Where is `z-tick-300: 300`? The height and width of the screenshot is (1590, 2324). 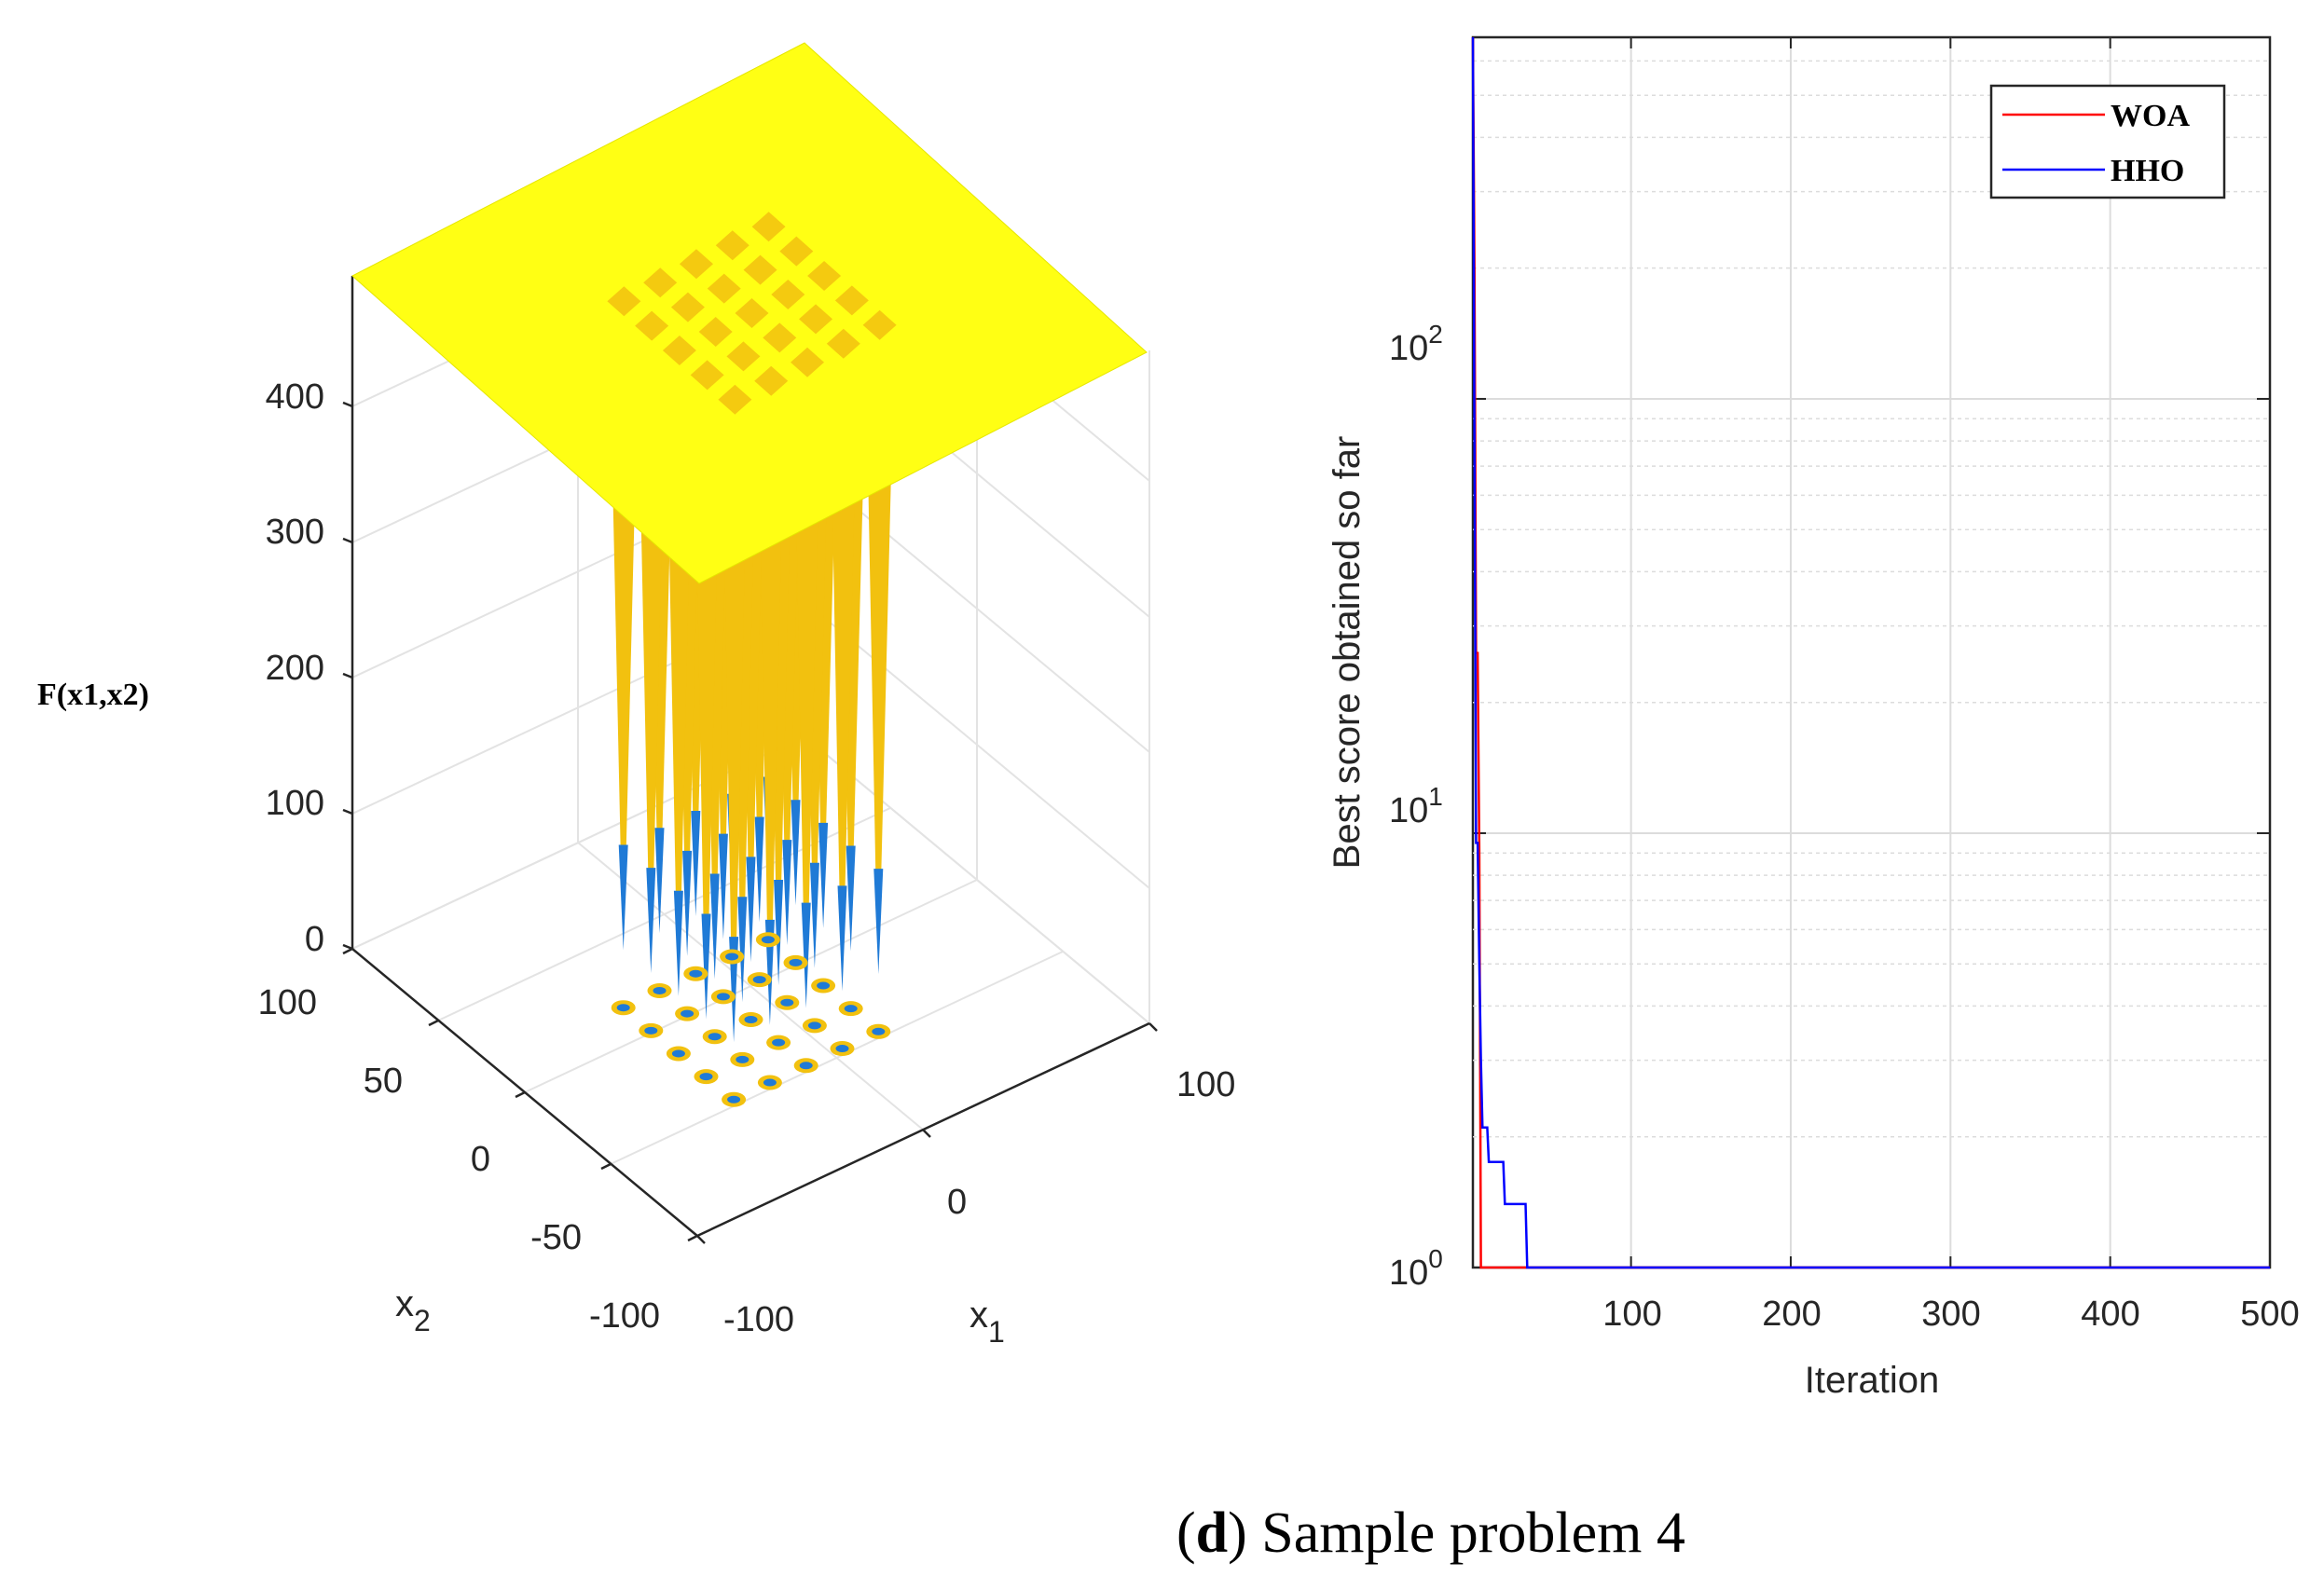 z-tick-300: 300 is located at coordinates (295, 532).